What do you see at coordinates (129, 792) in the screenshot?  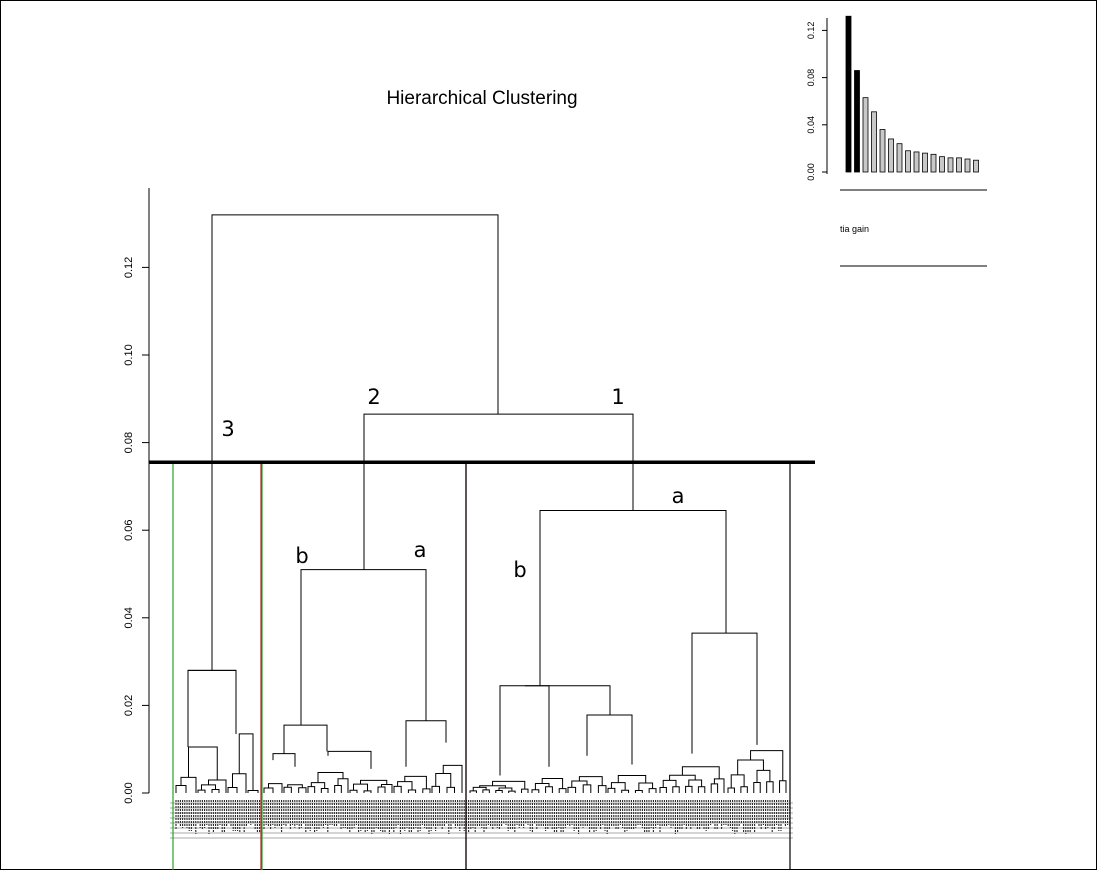 I see `y-tick-label: 0.00` at bounding box center [129, 792].